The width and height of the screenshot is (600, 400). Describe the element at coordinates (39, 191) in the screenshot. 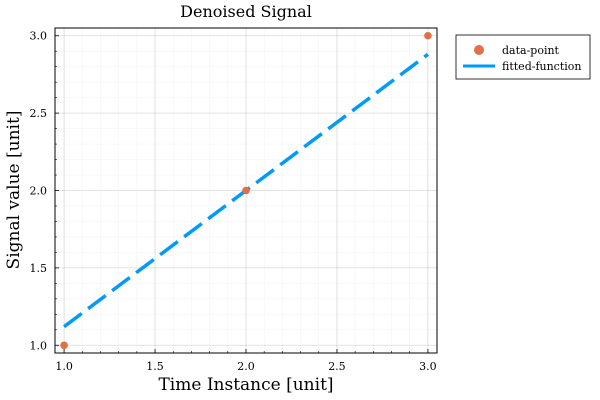

I see `y-tick-label: 2.0` at that location.